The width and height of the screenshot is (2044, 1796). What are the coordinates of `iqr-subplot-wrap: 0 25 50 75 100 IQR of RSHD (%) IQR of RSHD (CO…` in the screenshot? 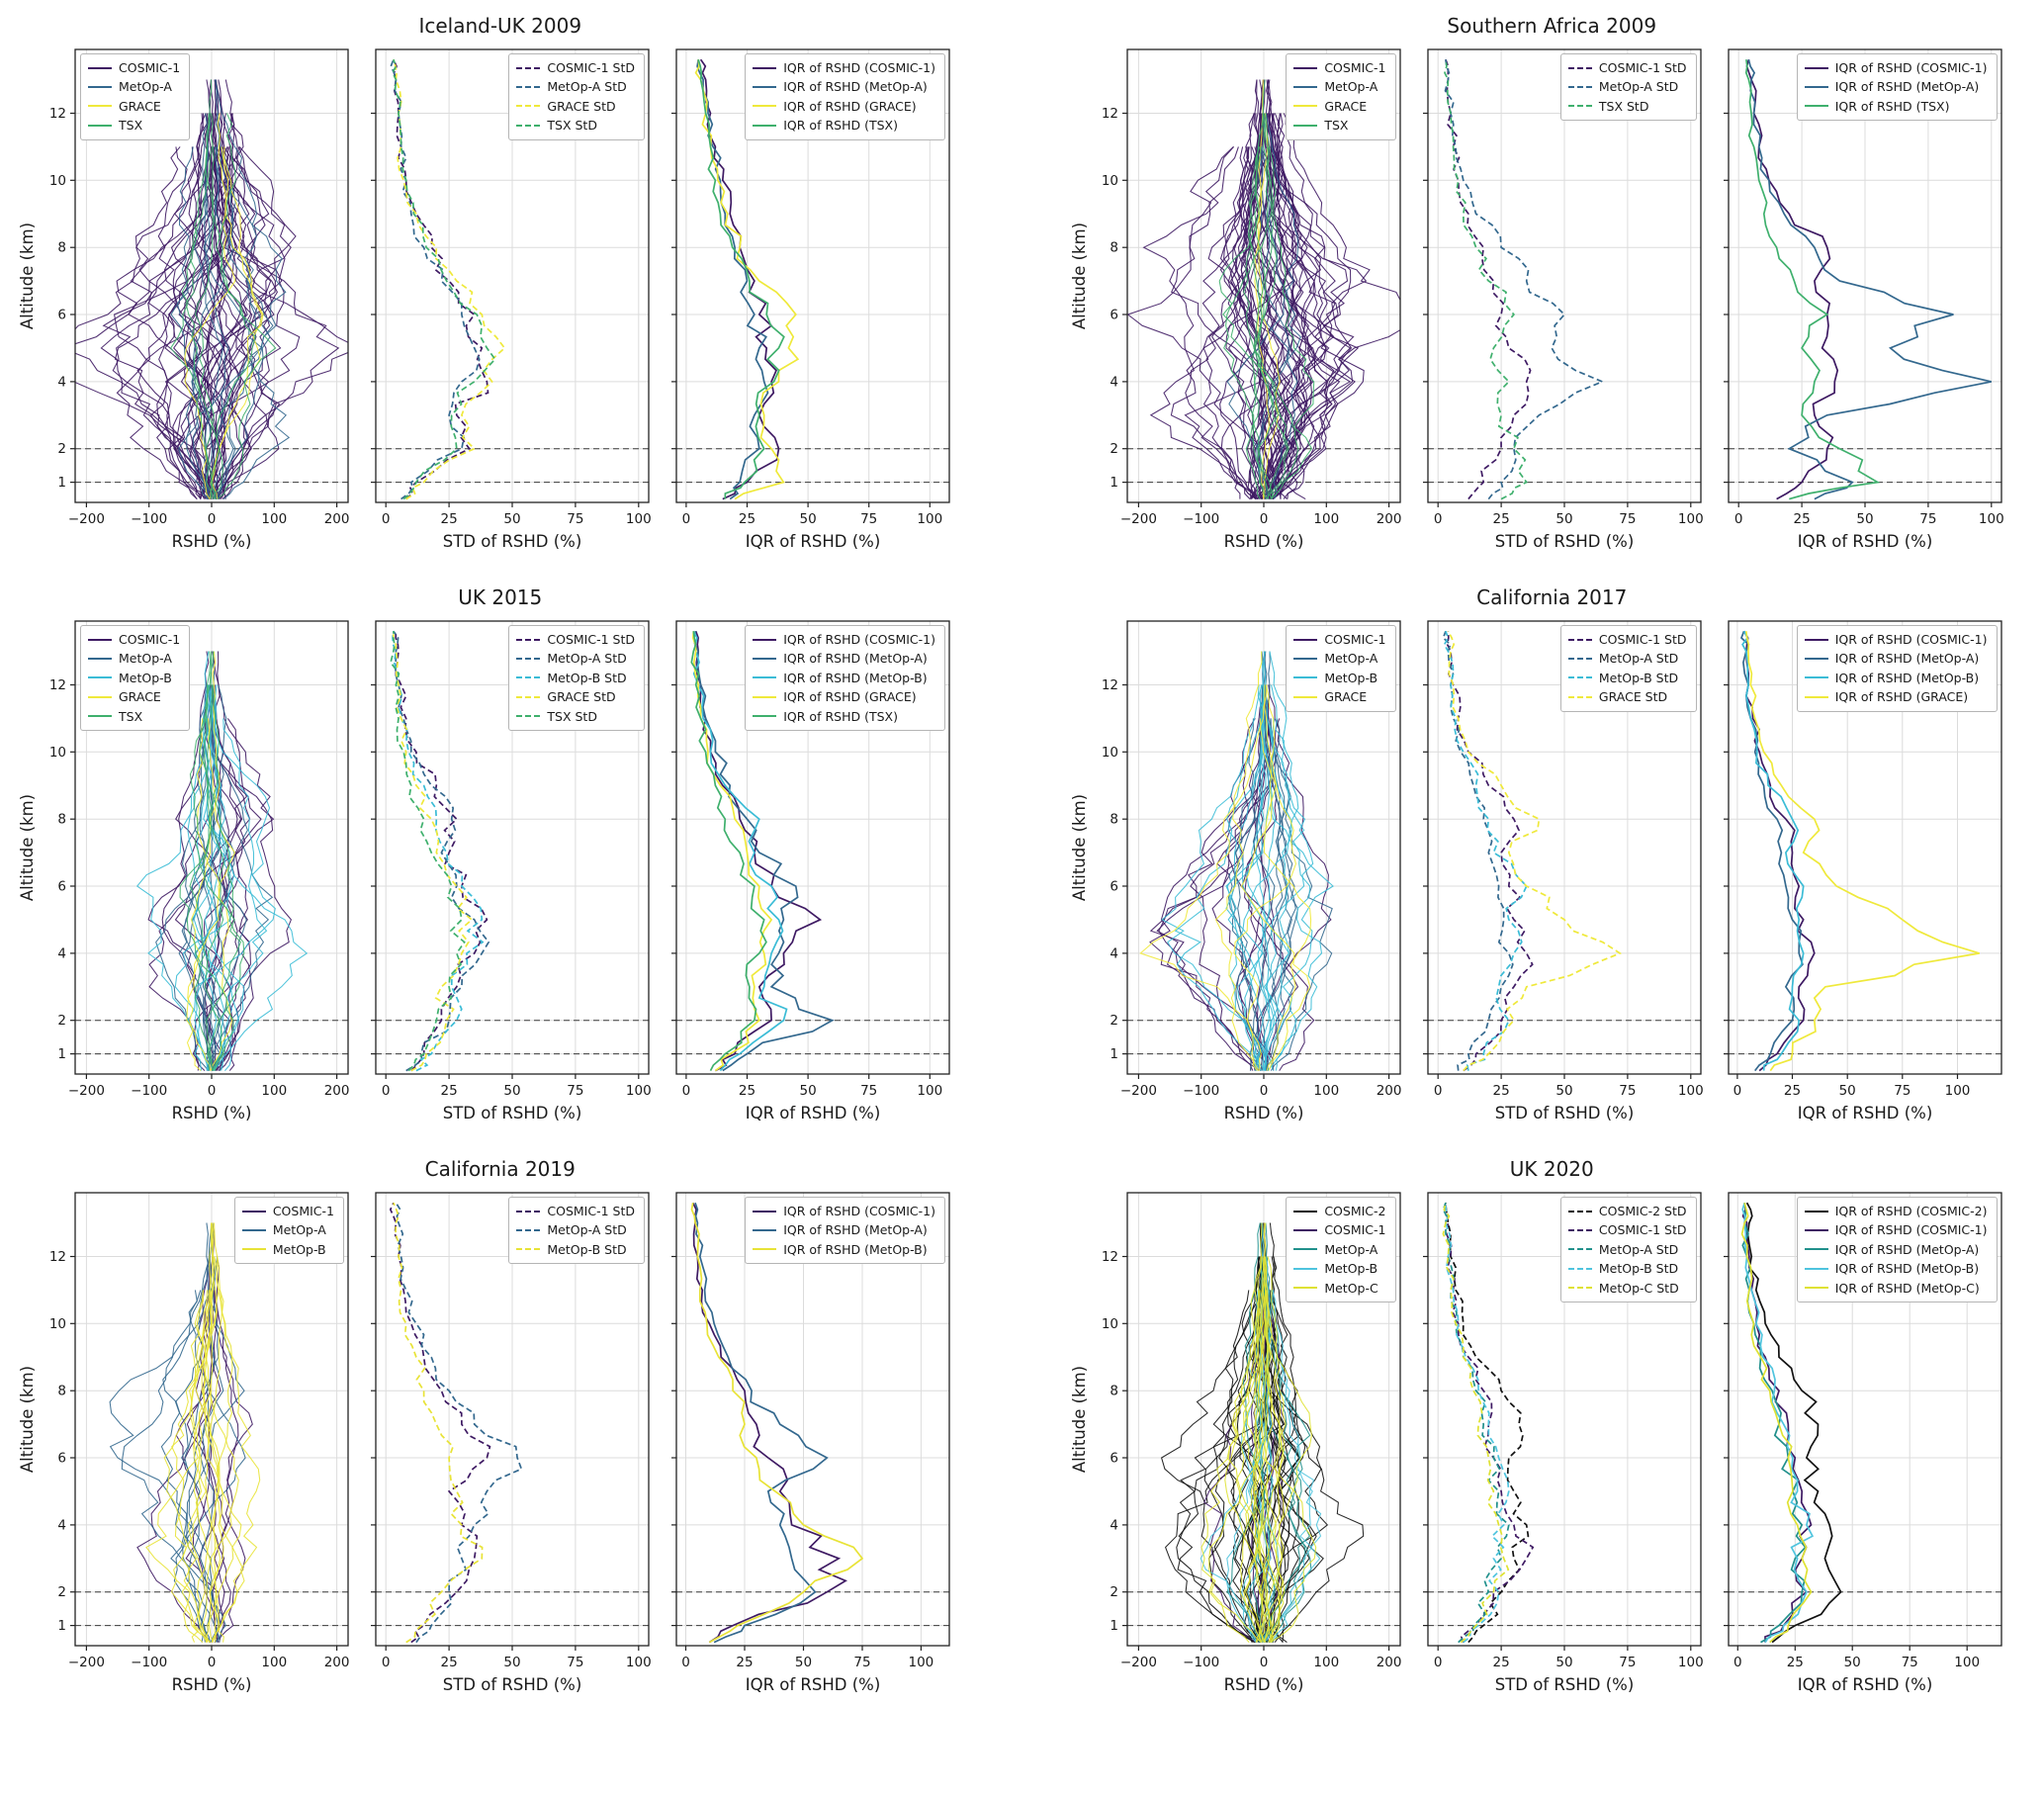 It's located at (812, 1444).